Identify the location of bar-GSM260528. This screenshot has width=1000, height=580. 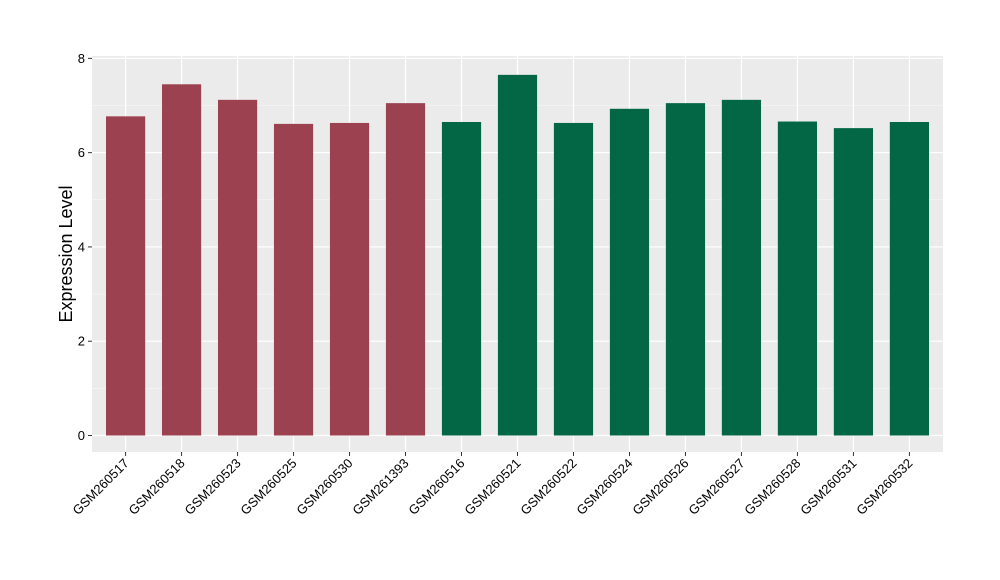
(797, 278).